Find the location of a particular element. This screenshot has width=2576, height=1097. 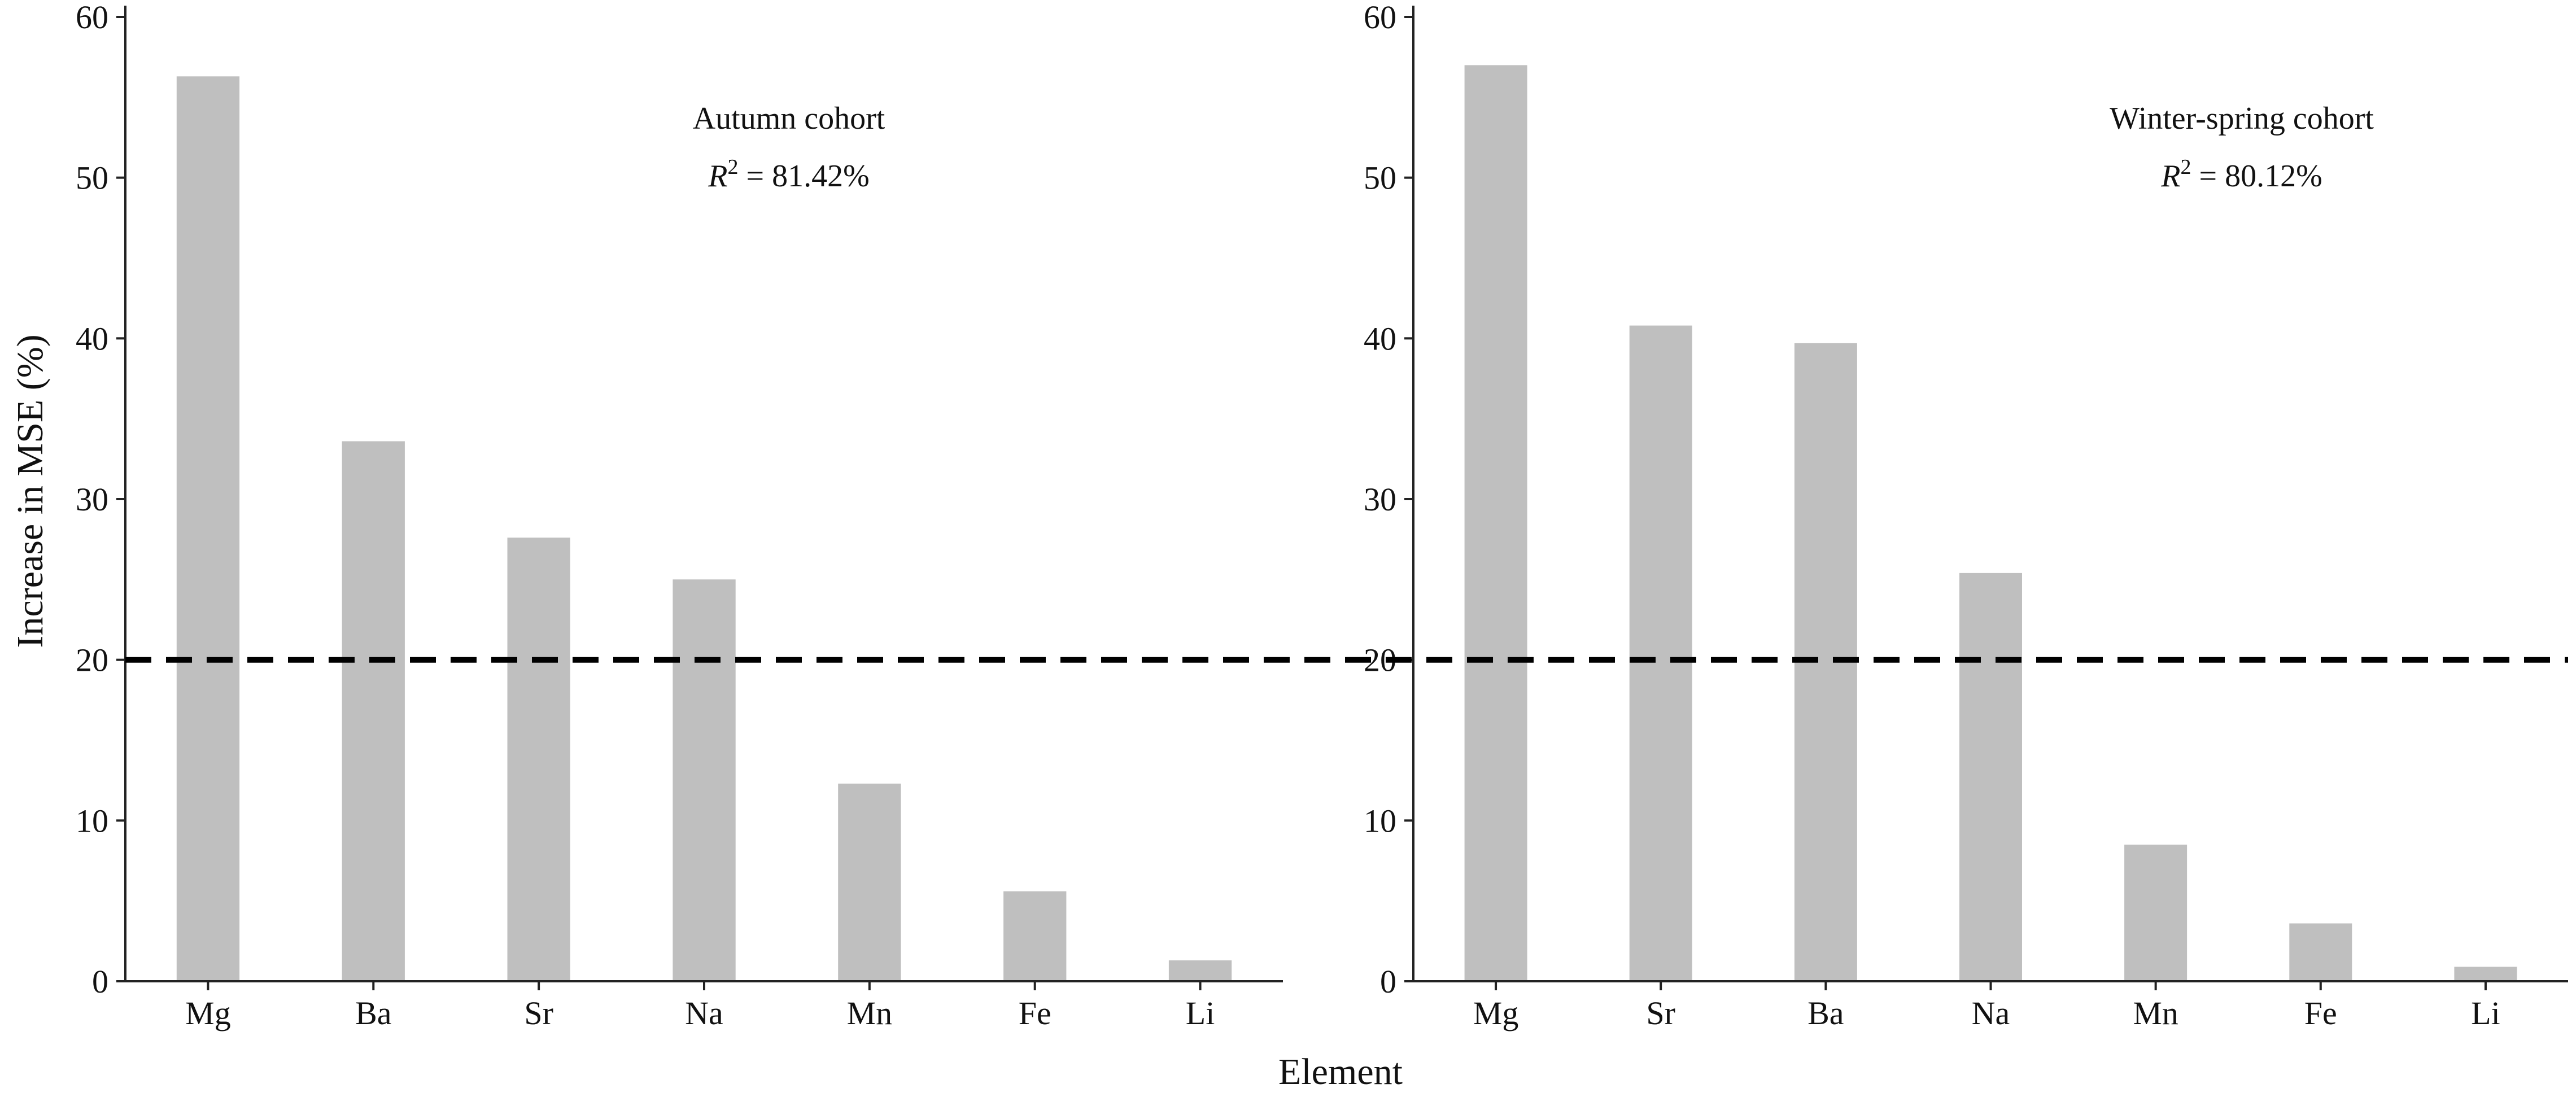

y-tick-label: 20 is located at coordinates (92, 660).